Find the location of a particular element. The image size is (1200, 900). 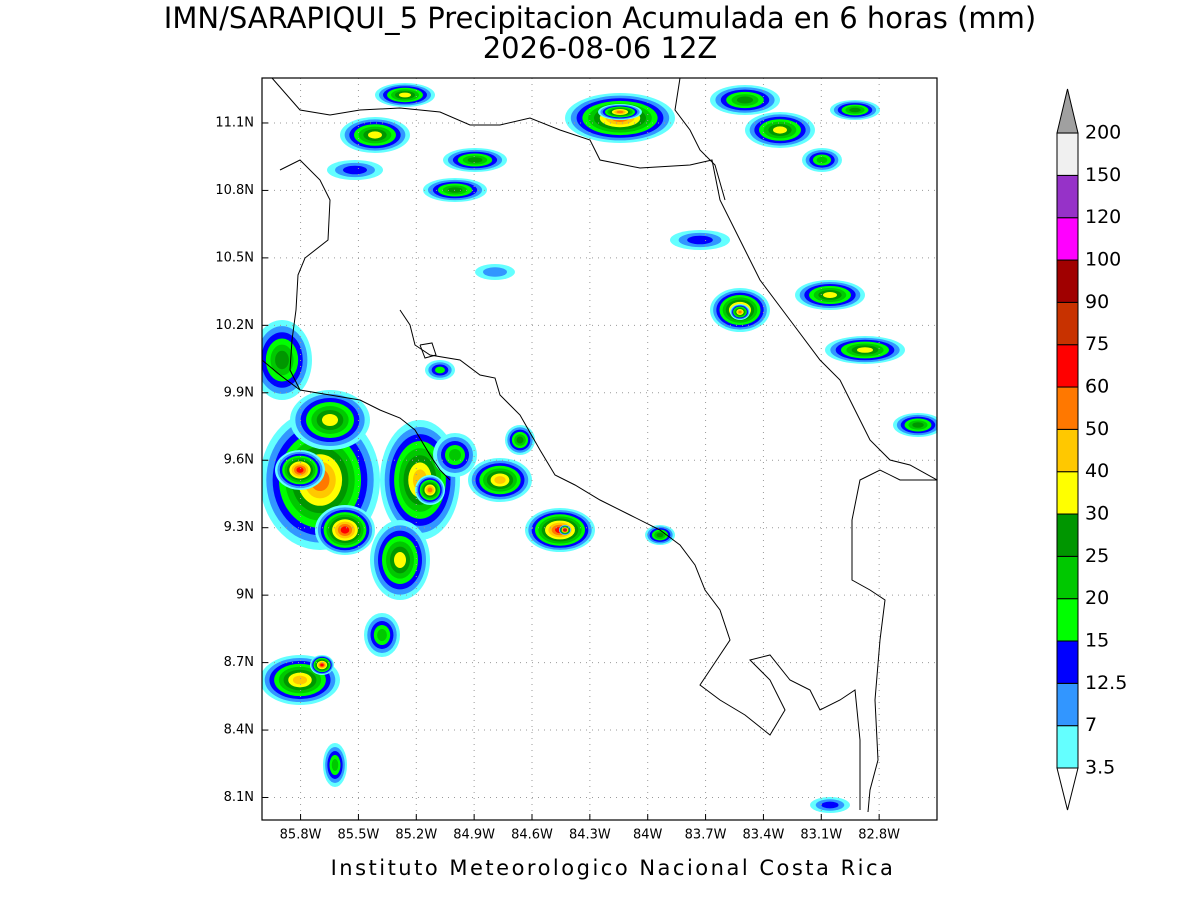

colorbar-label: 200 is located at coordinates (1103, 133).